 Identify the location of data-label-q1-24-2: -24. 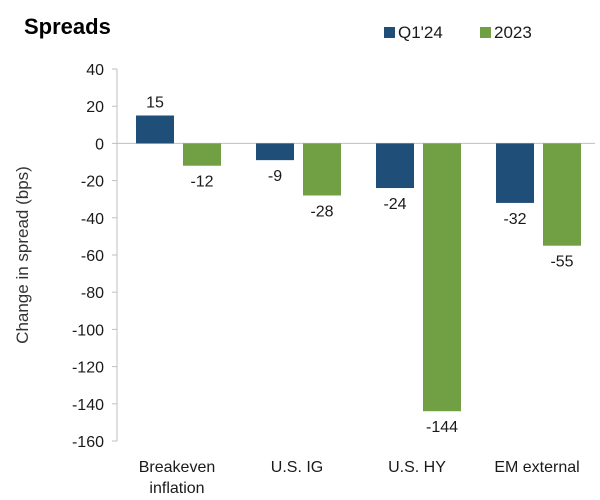
(394, 204).